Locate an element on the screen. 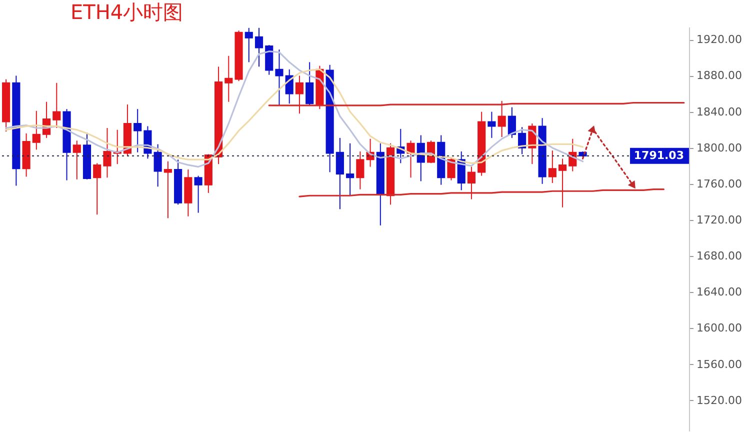 This screenshot has height=437, width=753. y-tick-label: 1840.00 is located at coordinates (719, 111).